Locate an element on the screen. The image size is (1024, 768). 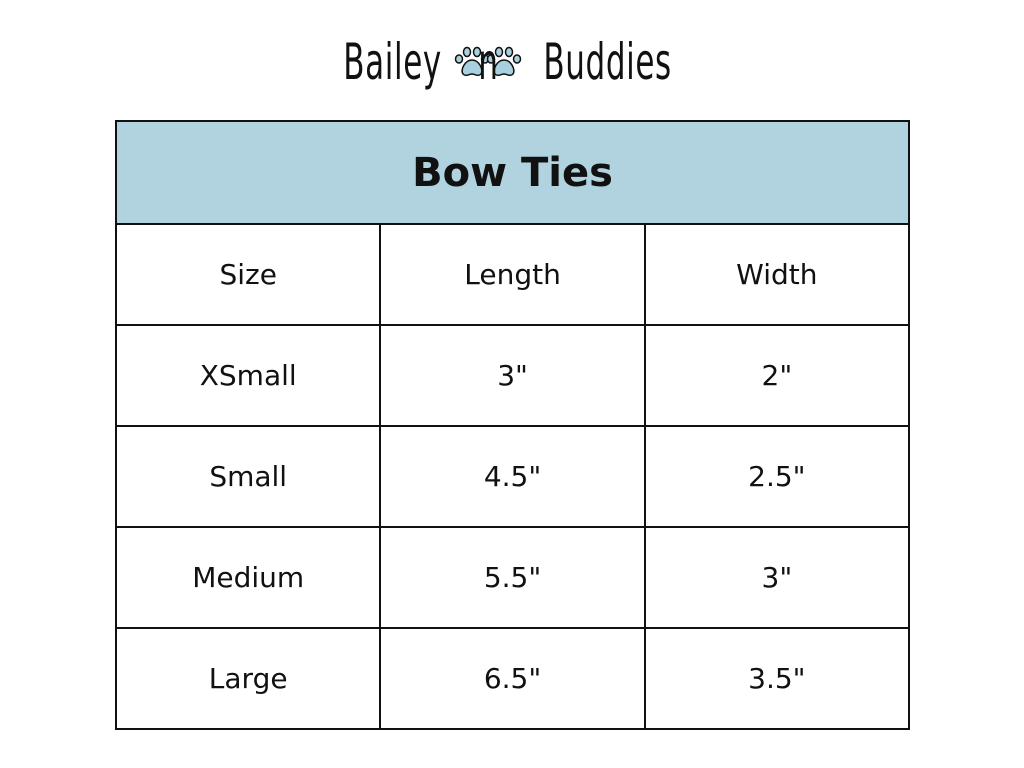
logo-word-n: n is located at coordinates (488, 62).